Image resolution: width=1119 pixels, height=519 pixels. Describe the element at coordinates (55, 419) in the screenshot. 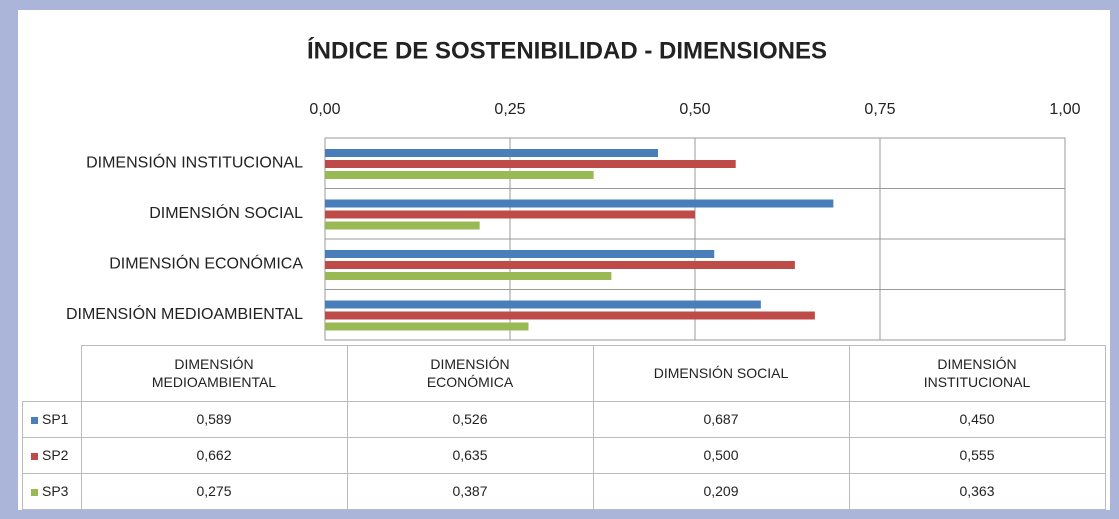

I see `legend-label: SP1` at that location.